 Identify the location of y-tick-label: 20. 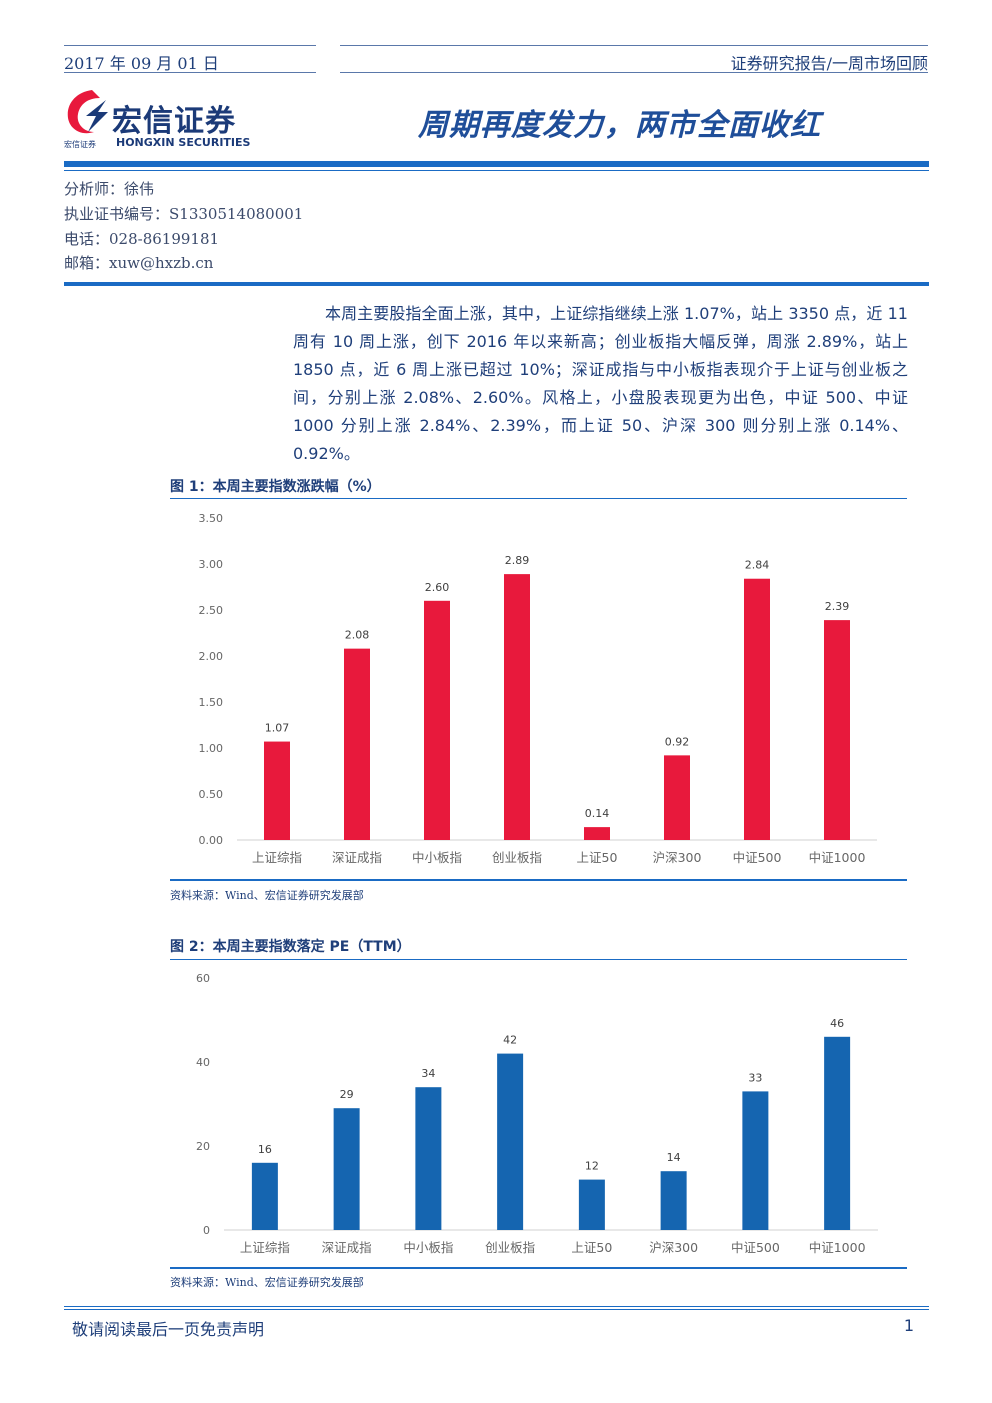
(203, 1146).